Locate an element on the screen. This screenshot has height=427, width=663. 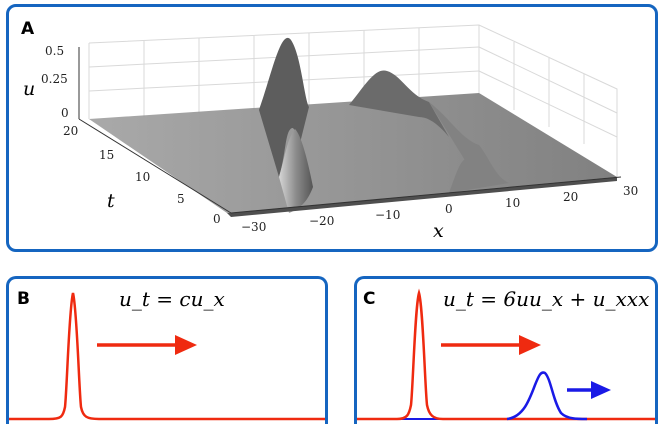
kdv-red-arrow-head is located at coordinates (530, 345).